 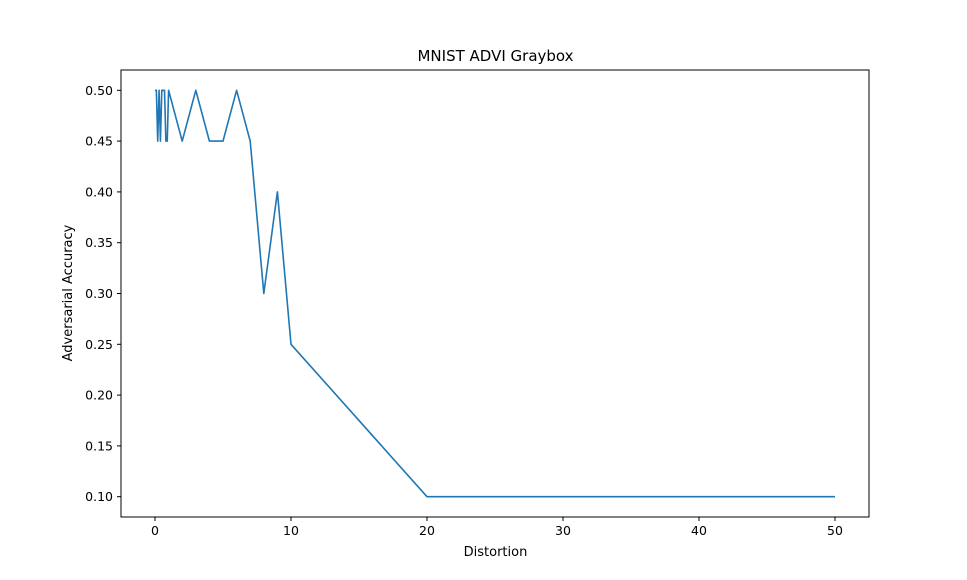 I want to click on y-tick-label: 0.10, so click(x=99, y=496).